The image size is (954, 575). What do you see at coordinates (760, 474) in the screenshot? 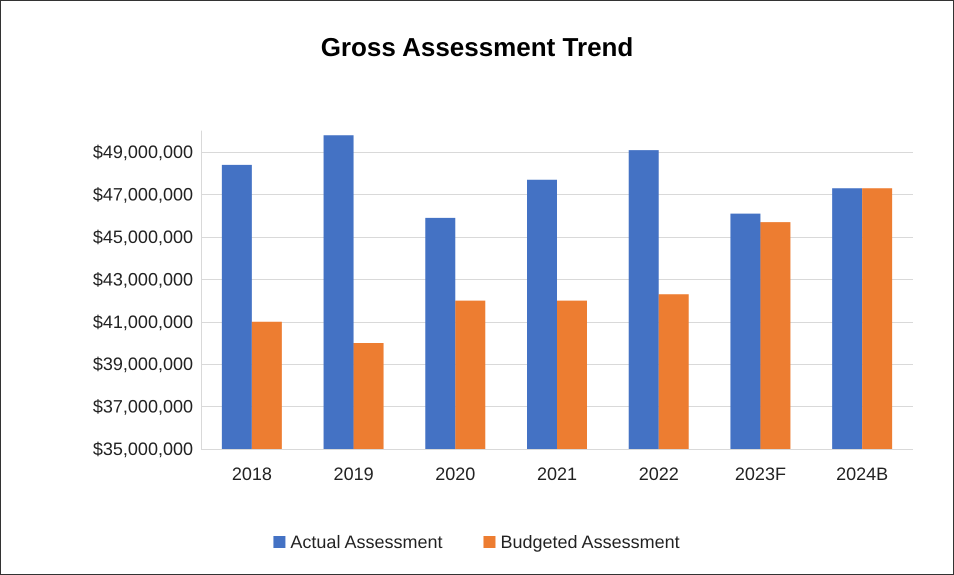
I see `x-tick-label: 2023F` at bounding box center [760, 474].